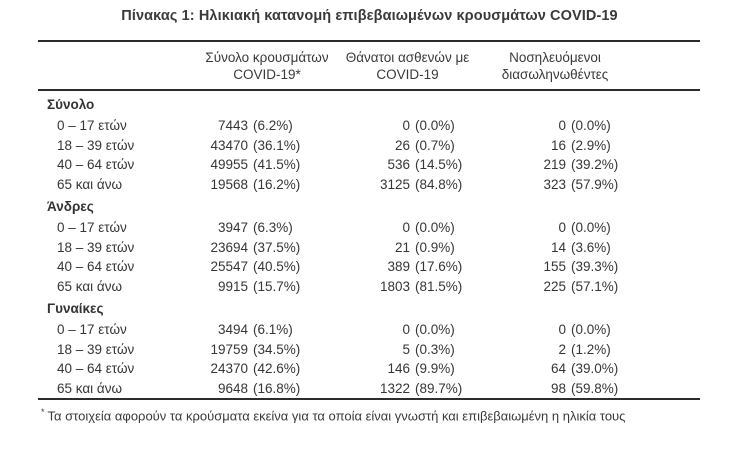 This screenshot has width=739, height=469. What do you see at coordinates (570, 388) in the screenshot?
I see `intubated-cell: 98 (59.8%)` at bounding box center [570, 388].